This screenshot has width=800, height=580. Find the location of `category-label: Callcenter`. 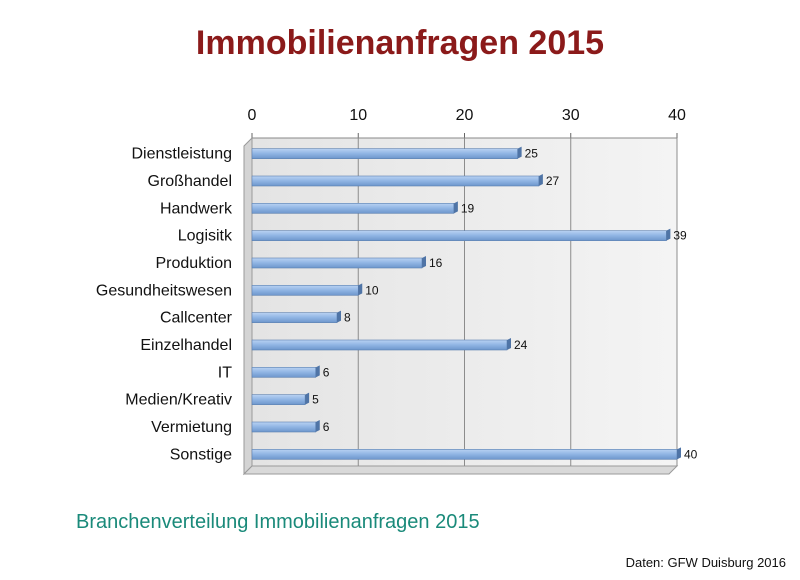

category-label: Callcenter is located at coordinates (196, 318).